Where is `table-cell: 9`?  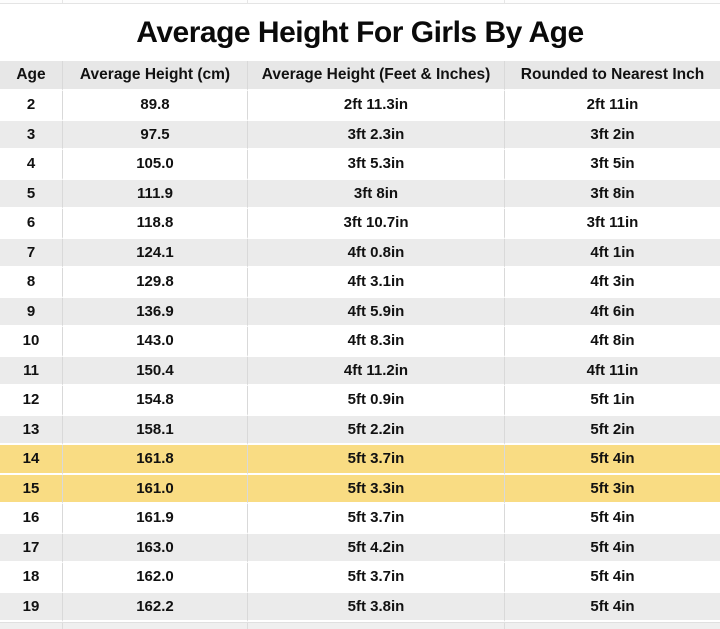
table-cell: 9 is located at coordinates (31, 312).